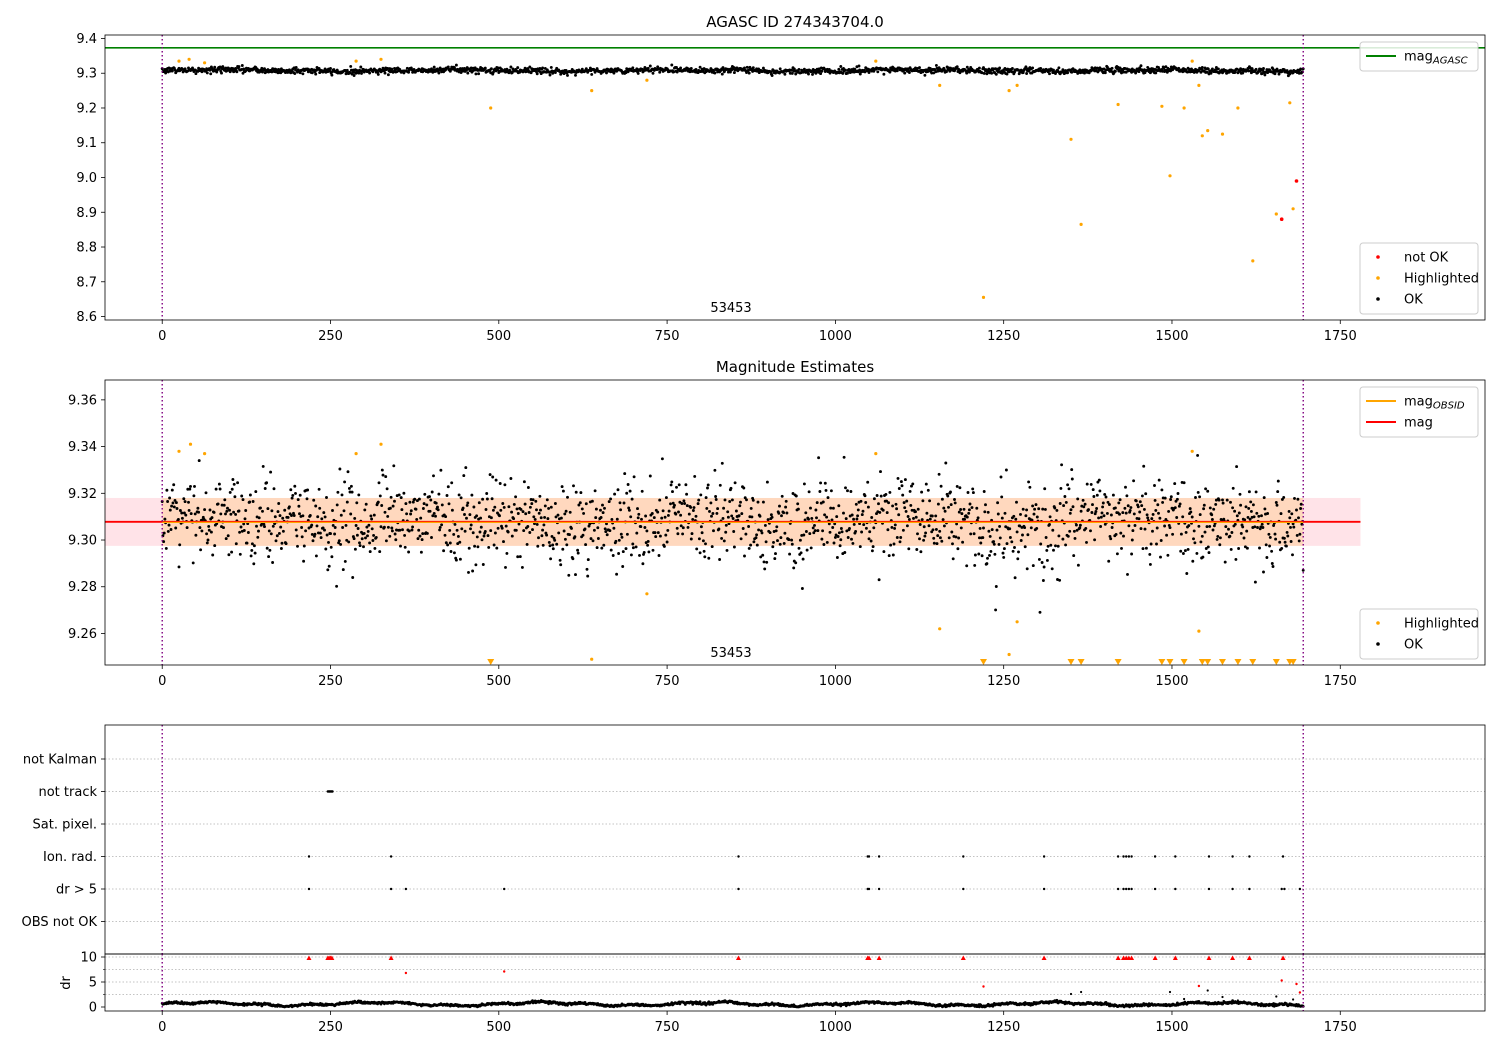  What do you see at coordinates (1434, 403) in the screenshot?
I see `legend-label: magOBSID` at bounding box center [1434, 403].